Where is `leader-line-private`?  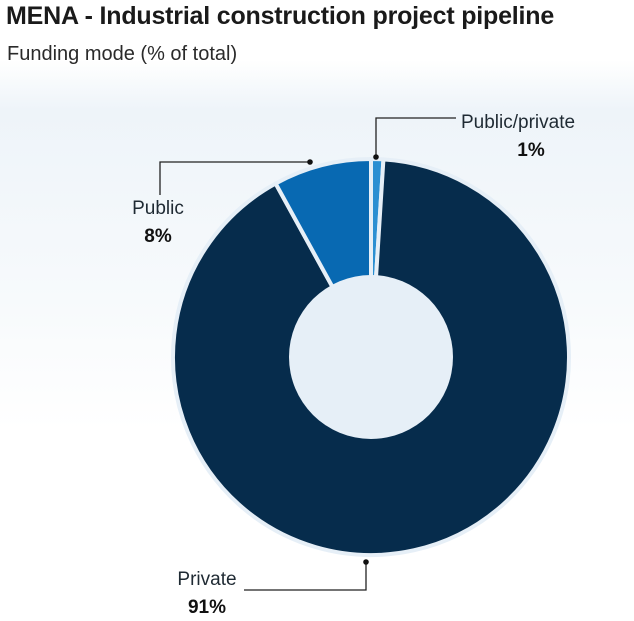
leader-line-private is located at coordinates (305, 576).